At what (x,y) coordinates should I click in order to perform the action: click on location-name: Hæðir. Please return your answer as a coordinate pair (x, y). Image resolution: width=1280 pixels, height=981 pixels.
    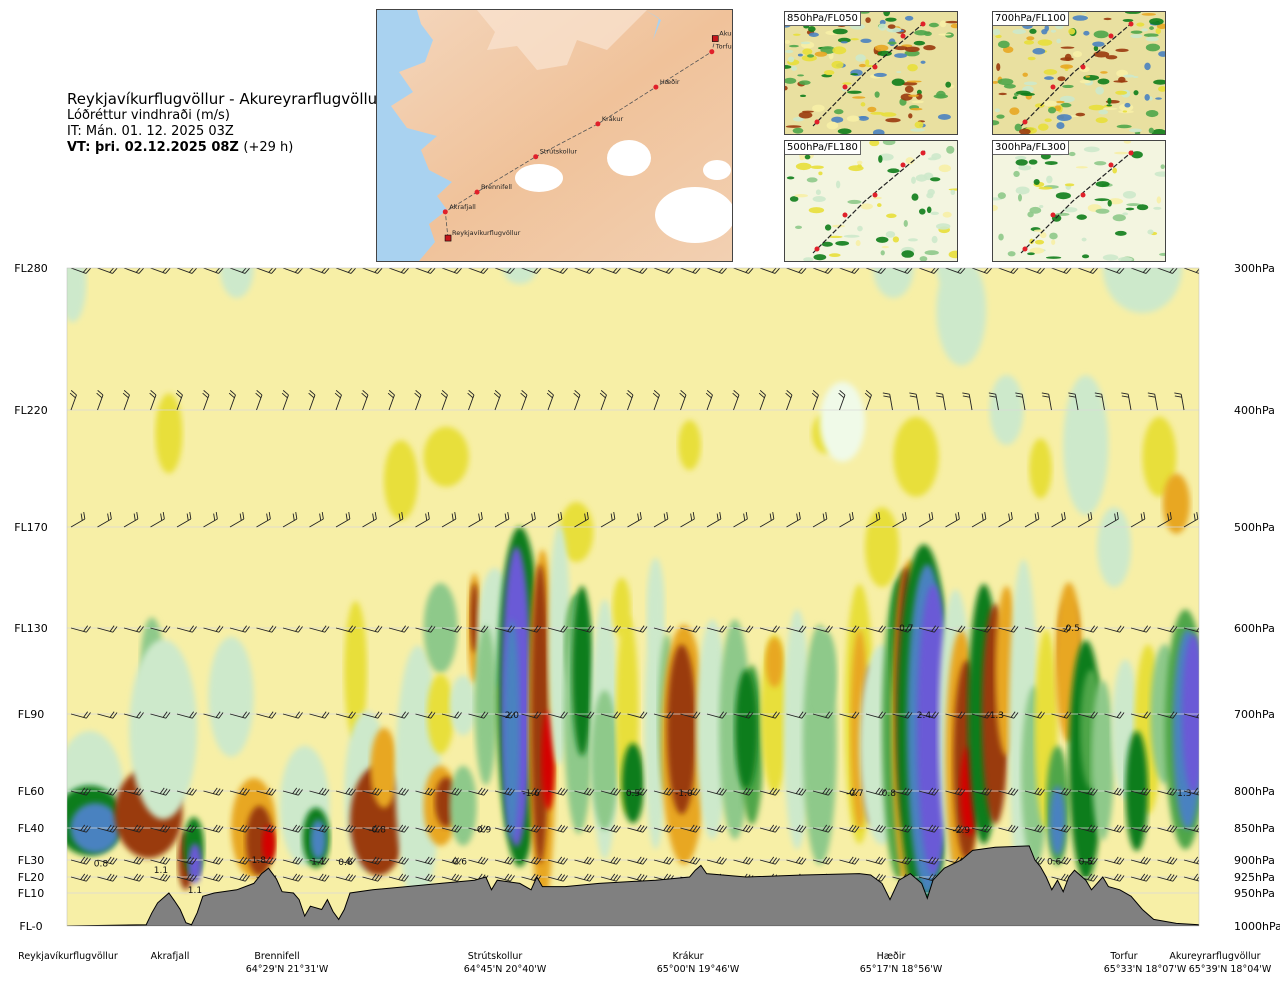
    Looking at the image, I should click on (891, 956).